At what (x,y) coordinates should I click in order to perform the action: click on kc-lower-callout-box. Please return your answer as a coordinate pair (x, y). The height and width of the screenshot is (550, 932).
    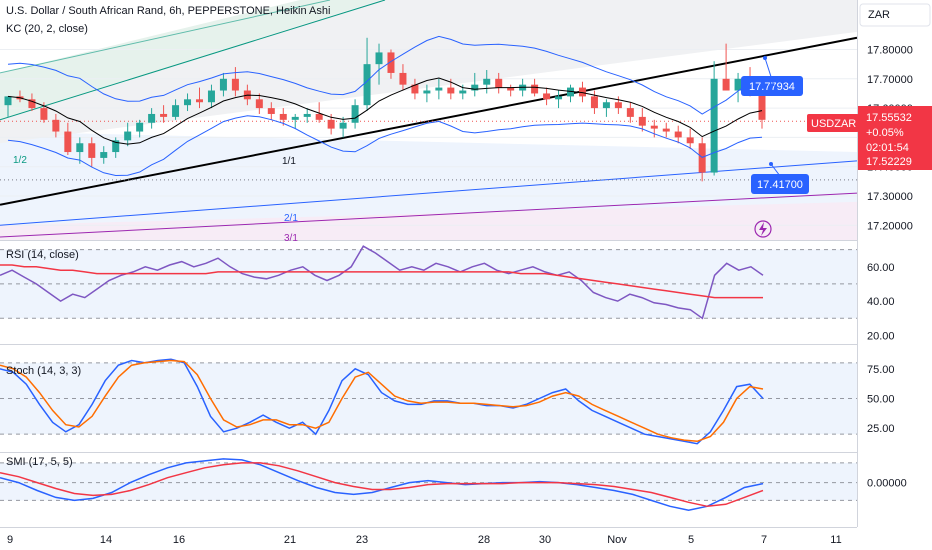
    Looking at the image, I should click on (780, 184).